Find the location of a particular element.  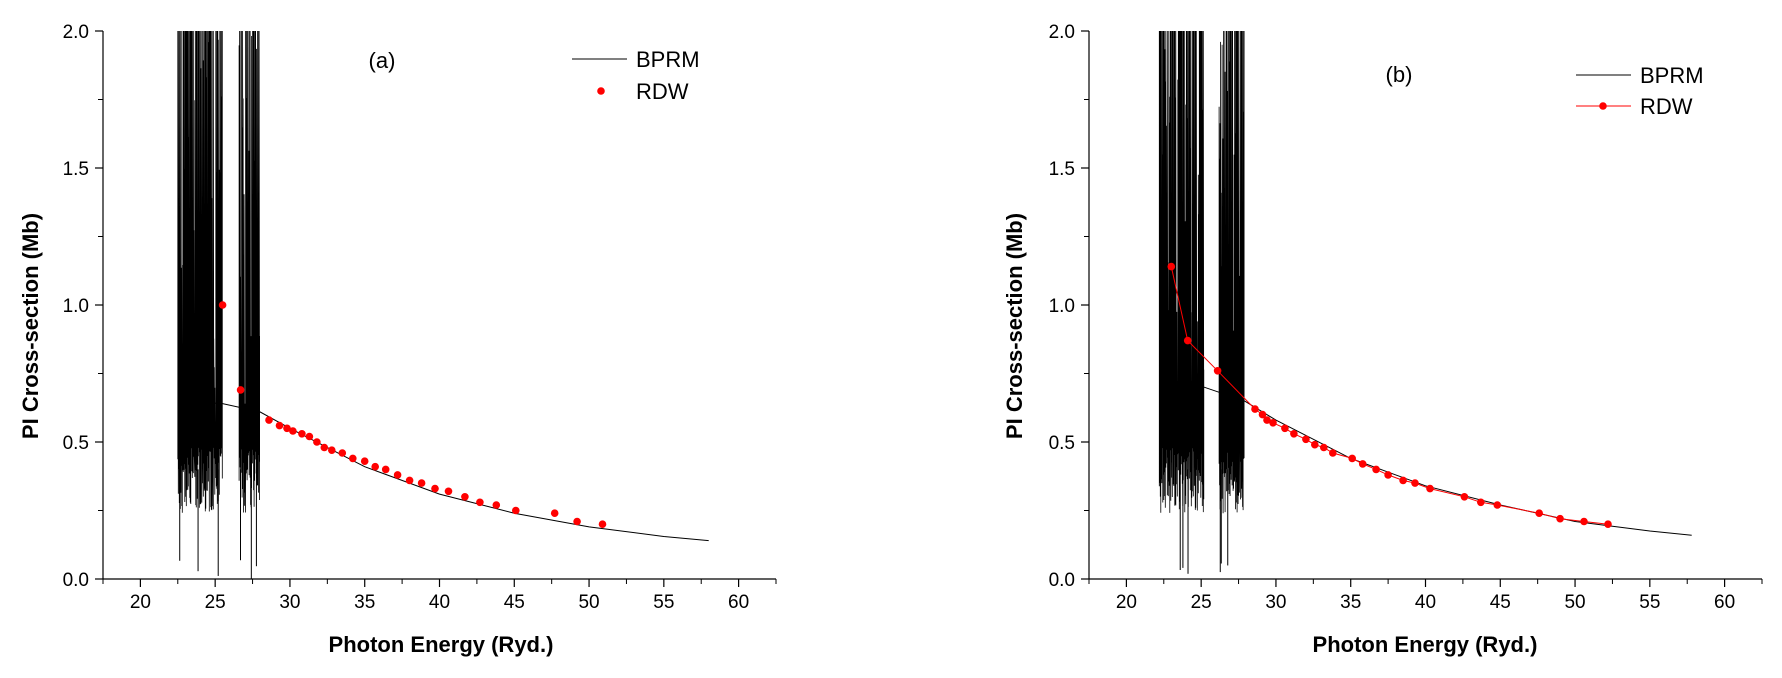

x-tick-label: 35 is located at coordinates (364, 602).